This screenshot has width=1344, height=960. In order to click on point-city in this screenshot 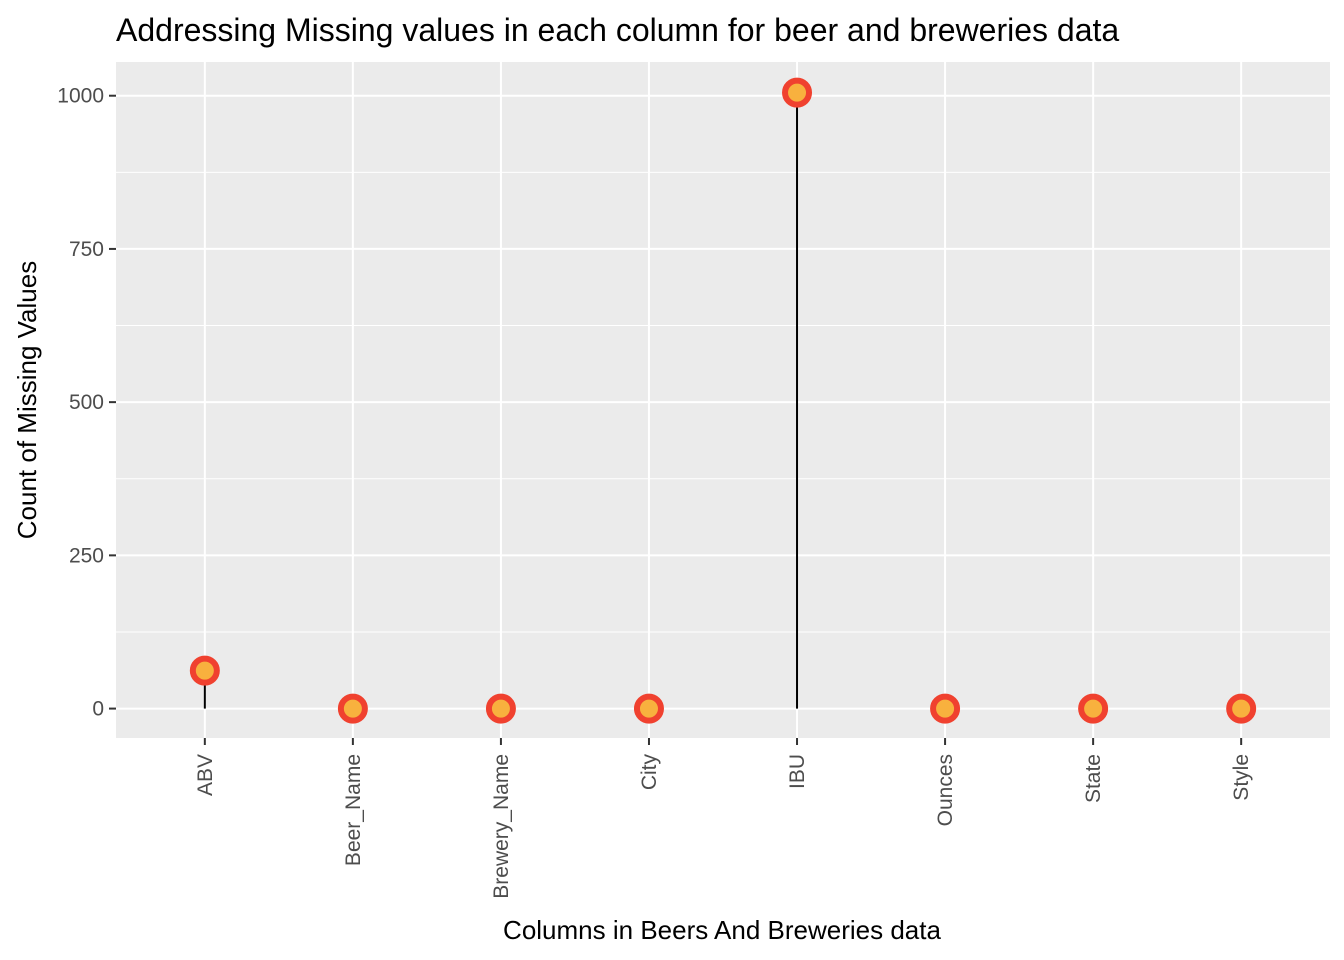, I will do `click(648, 708)`.